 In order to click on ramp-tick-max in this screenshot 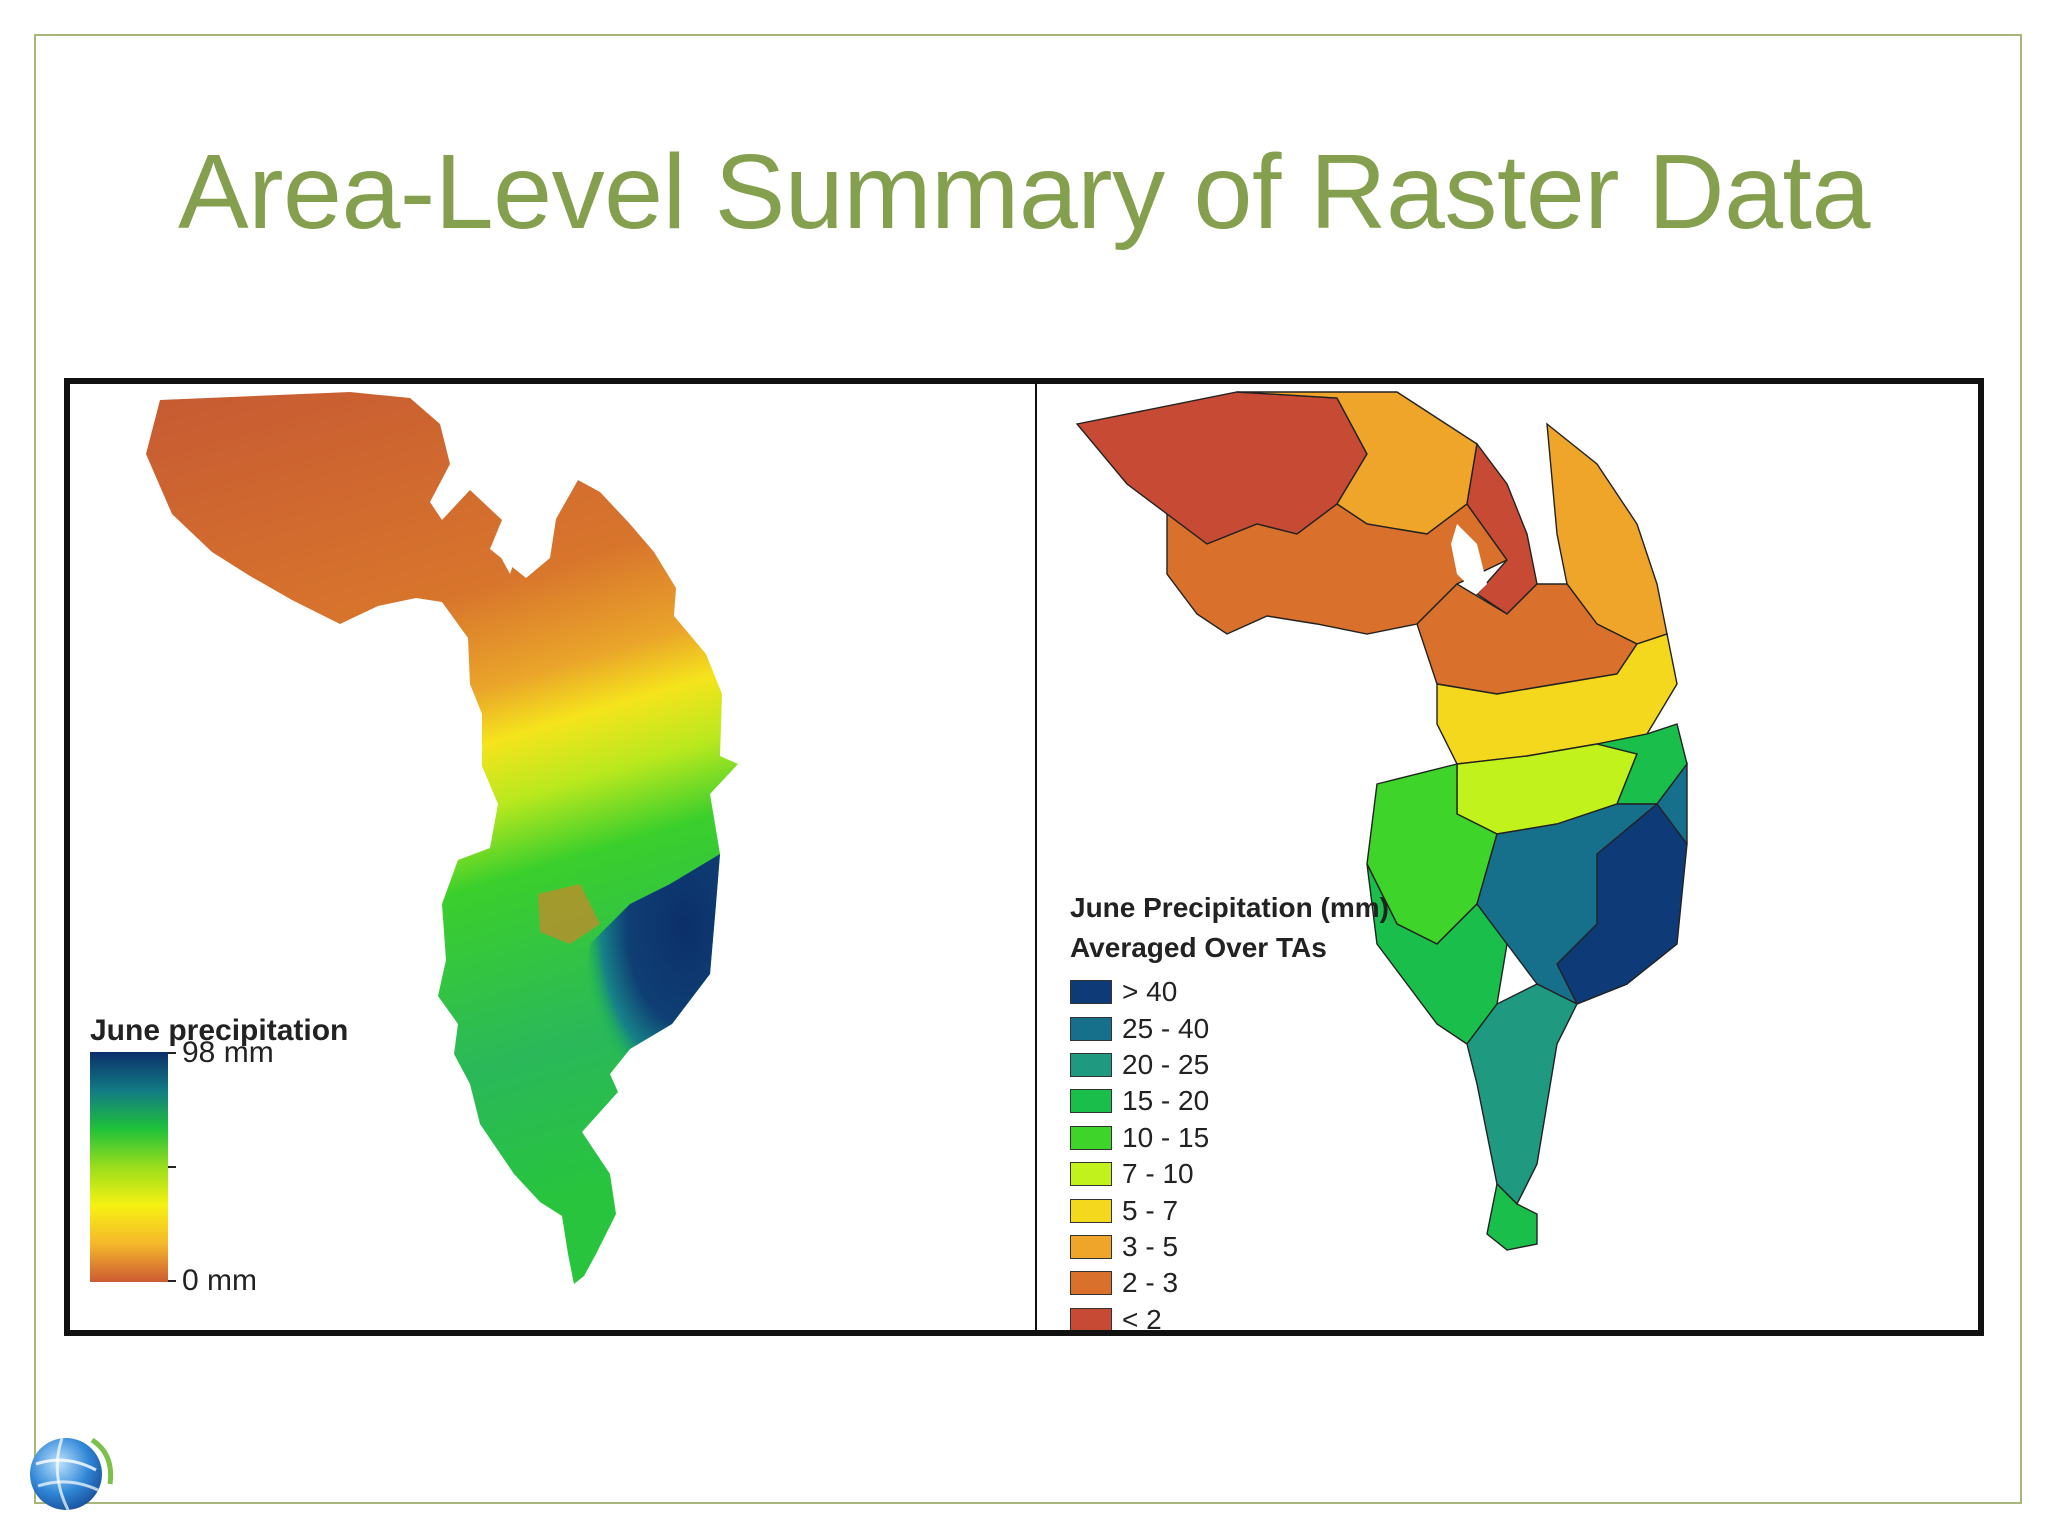, I will do `click(172, 1053)`.